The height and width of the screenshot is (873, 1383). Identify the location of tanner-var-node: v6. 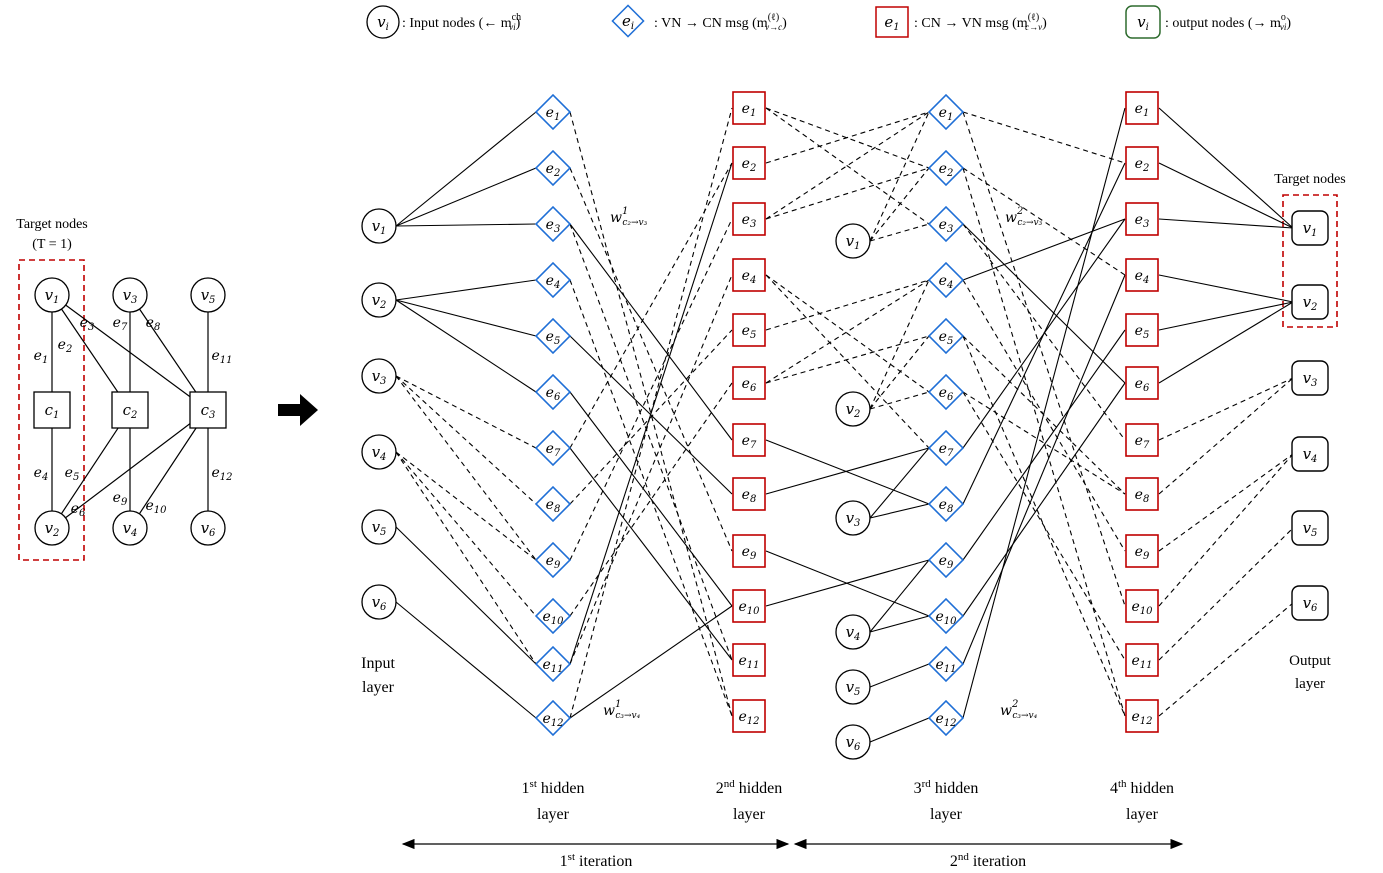
(208, 528).